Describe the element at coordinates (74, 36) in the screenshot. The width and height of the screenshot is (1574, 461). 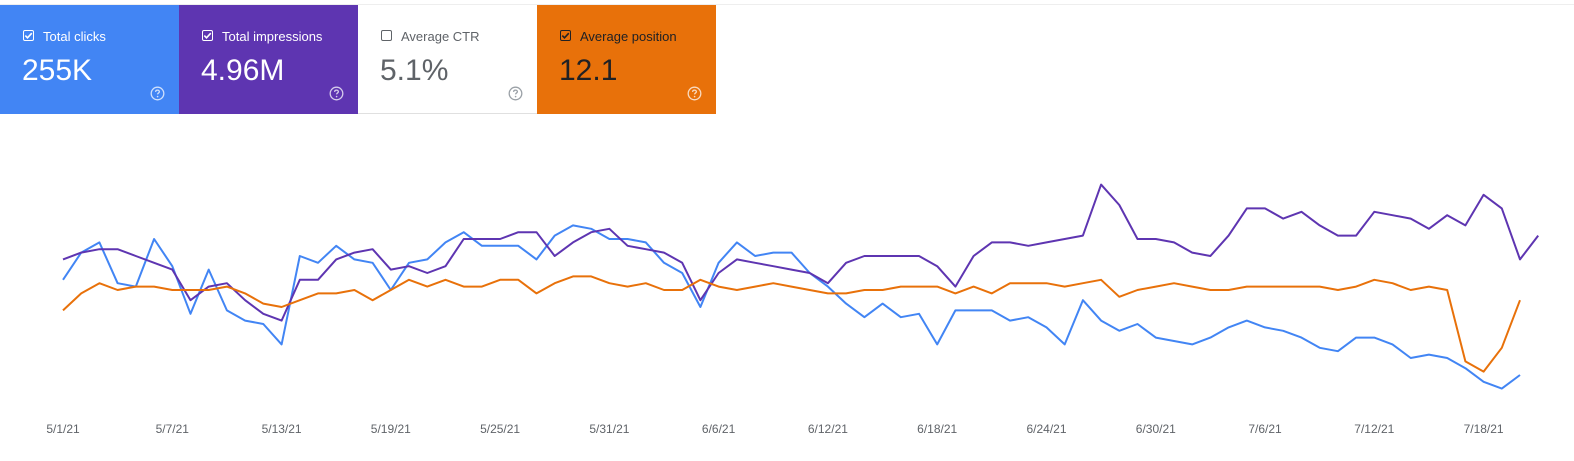
I see `metric-label: Total clicks` at that location.